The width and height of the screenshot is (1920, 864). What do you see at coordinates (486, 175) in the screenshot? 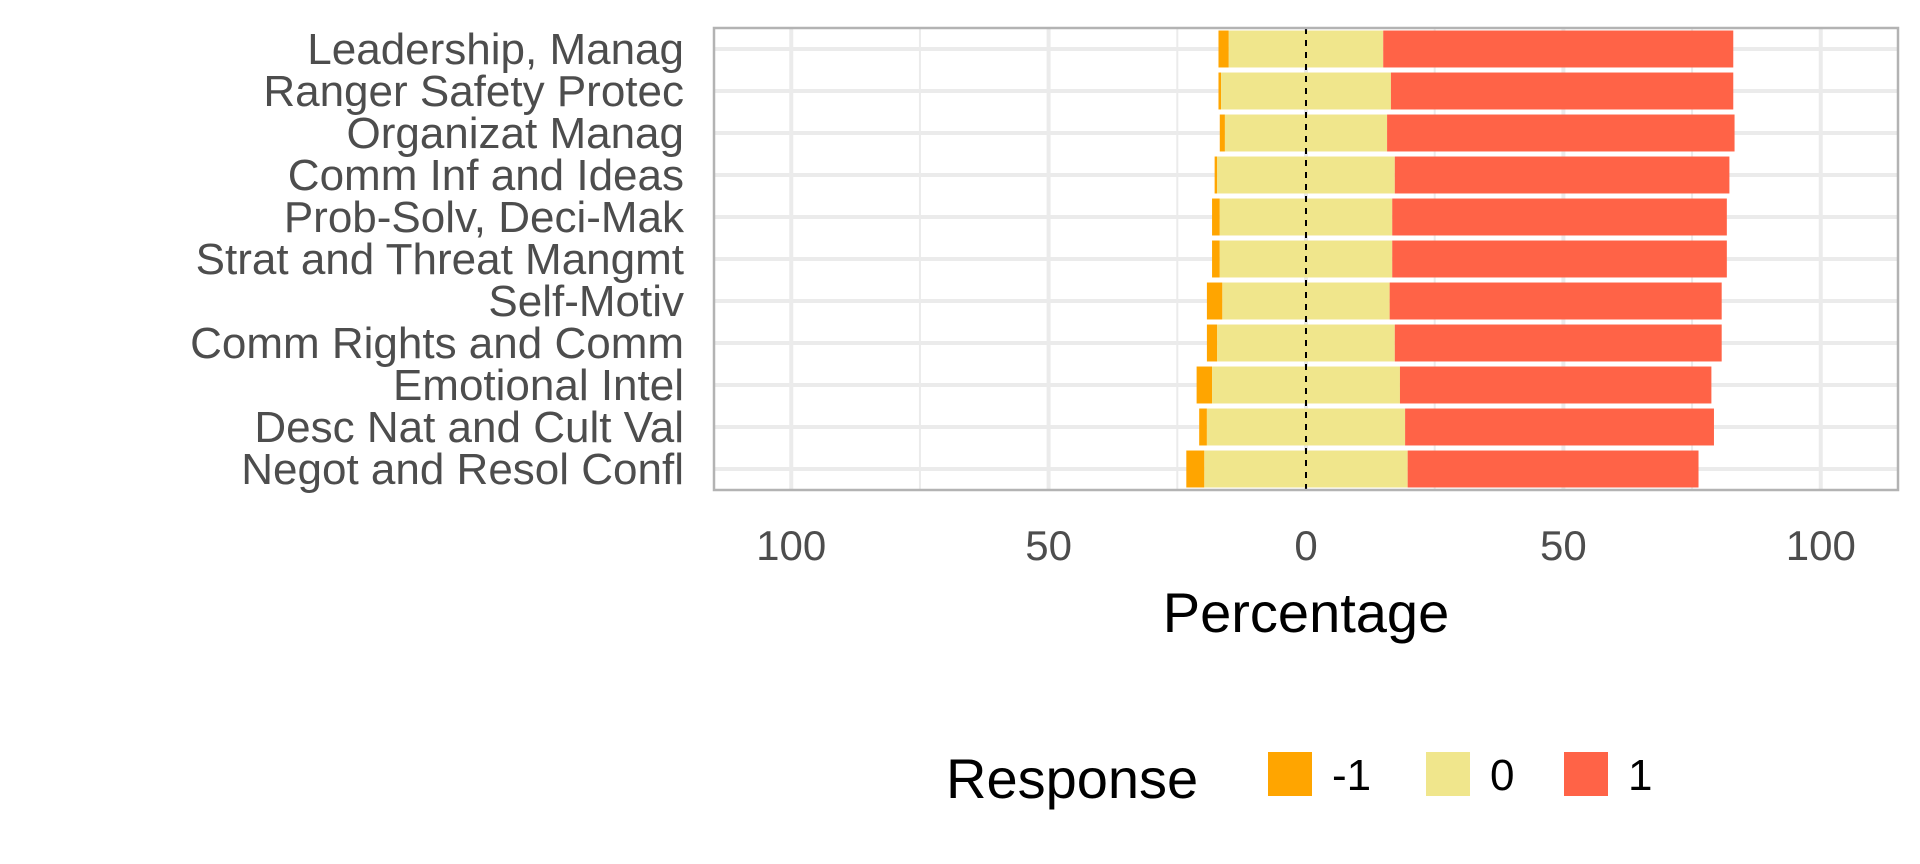
I see `category-label: Comm Inf and Ideas` at bounding box center [486, 175].